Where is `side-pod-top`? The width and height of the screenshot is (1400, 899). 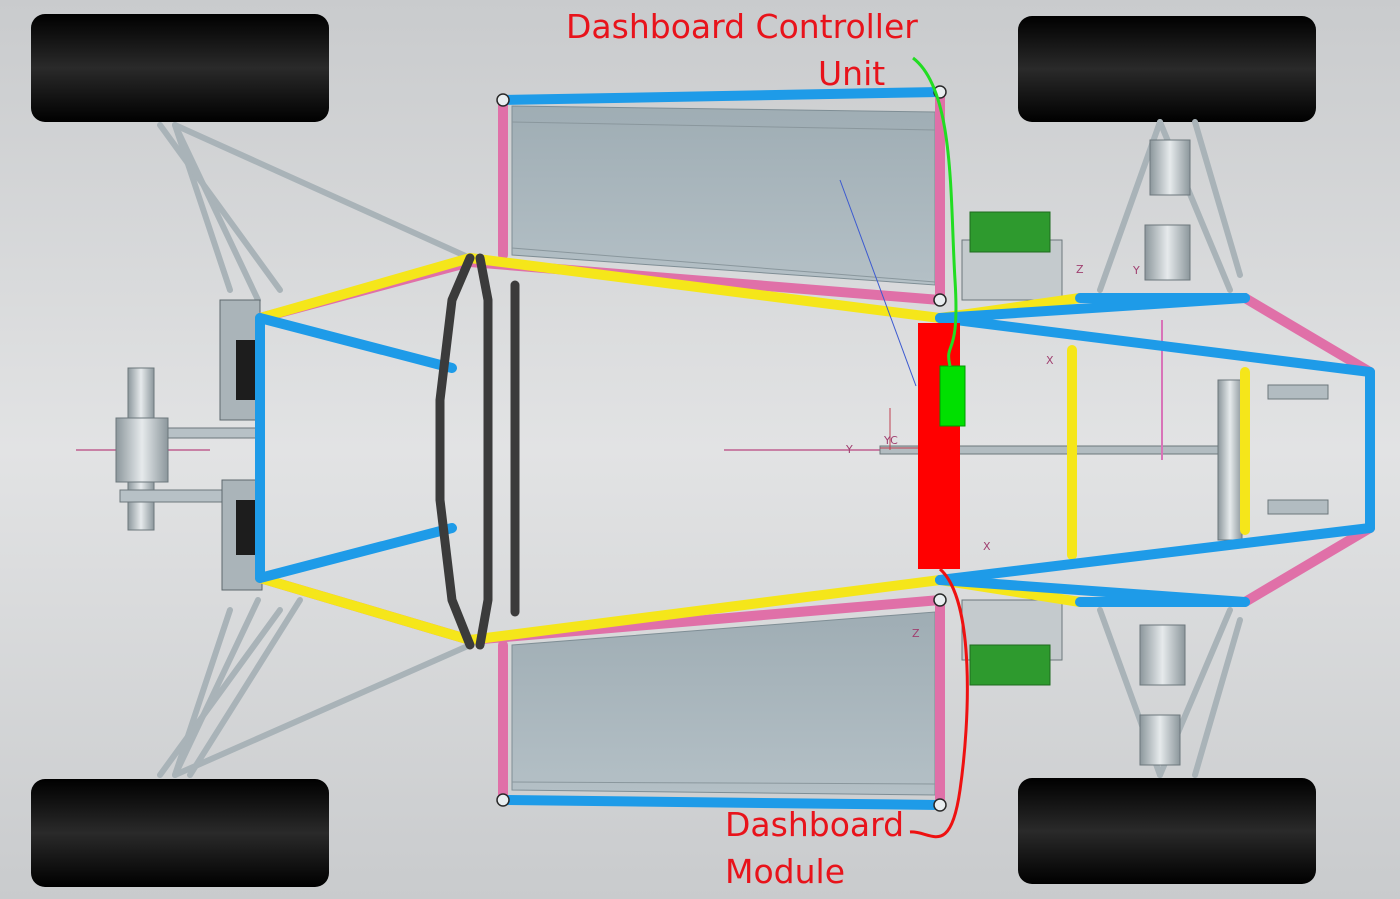 side-pod-top is located at coordinates (723, 195).